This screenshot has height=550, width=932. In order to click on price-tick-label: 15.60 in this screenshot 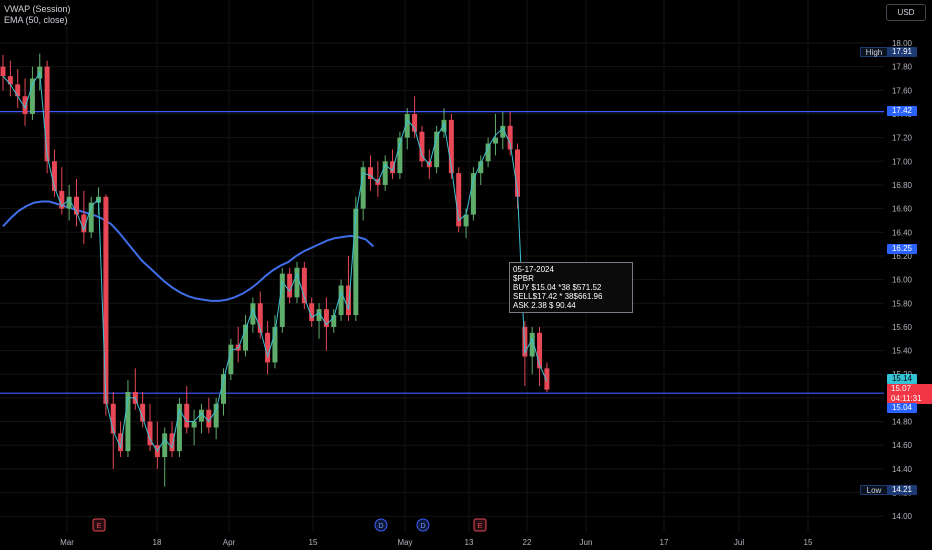, I will do `click(902, 327)`.